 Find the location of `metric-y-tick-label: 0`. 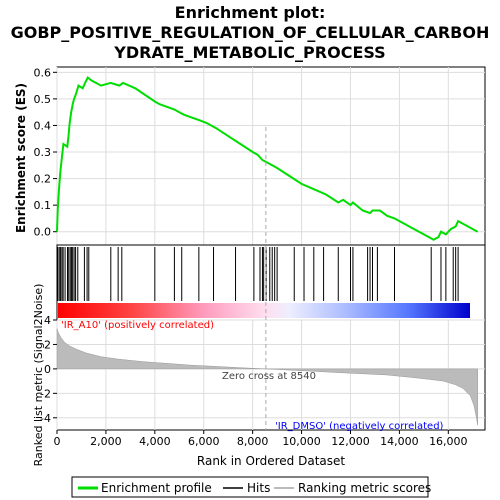

metric-y-tick-label: 0 is located at coordinates (47, 369).